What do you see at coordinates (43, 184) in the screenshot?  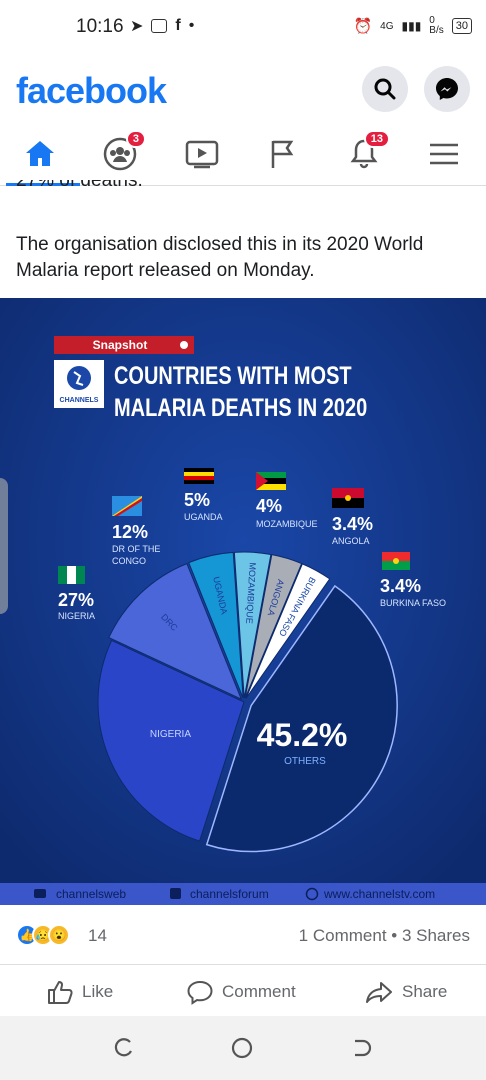 I see `active-tab-indicator` at bounding box center [43, 184].